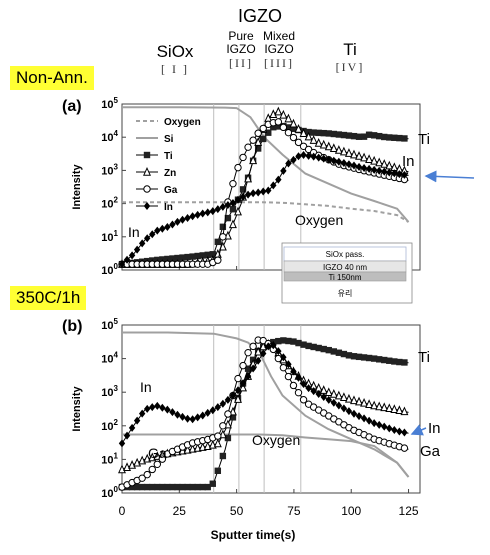 This screenshot has width=490, height=555. I want to click on region-1-numeral: [ I ], so click(175, 69).